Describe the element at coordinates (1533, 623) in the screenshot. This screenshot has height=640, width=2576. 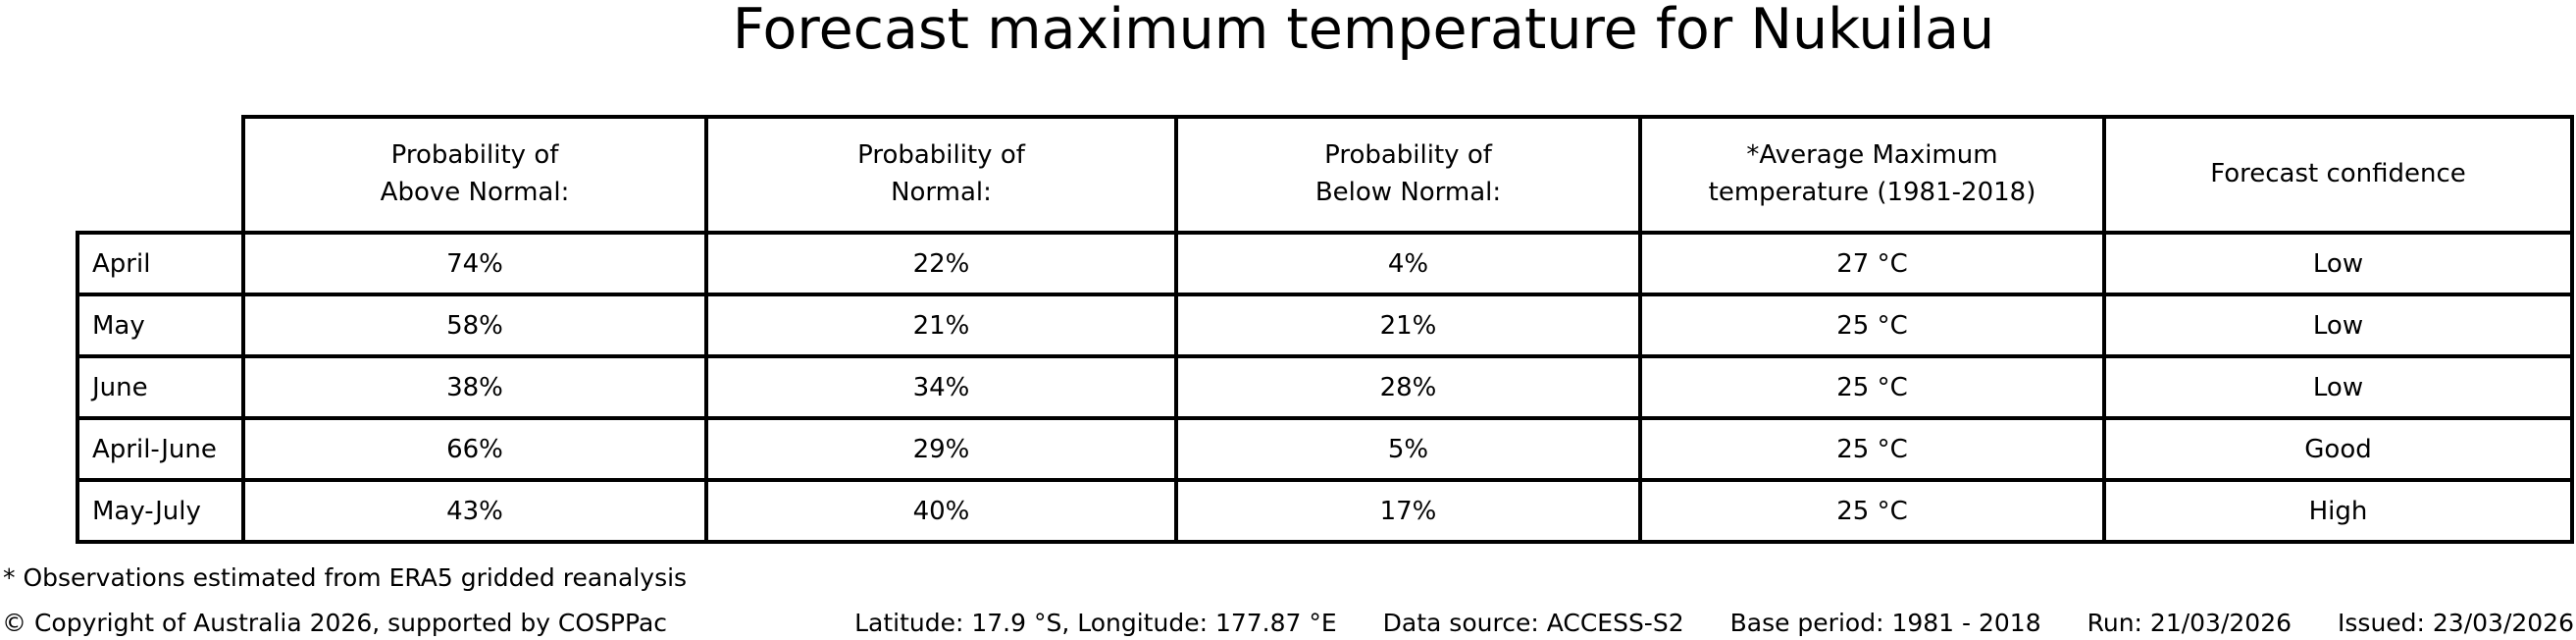
I see `data-source-text: Data source: ACCESS-S2` at that location.